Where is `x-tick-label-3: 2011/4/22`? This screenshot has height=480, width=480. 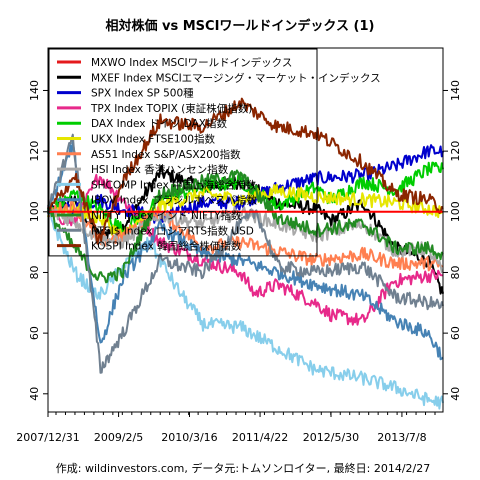
x-tick-label-3: 2011/4/22 is located at coordinates (260, 437).